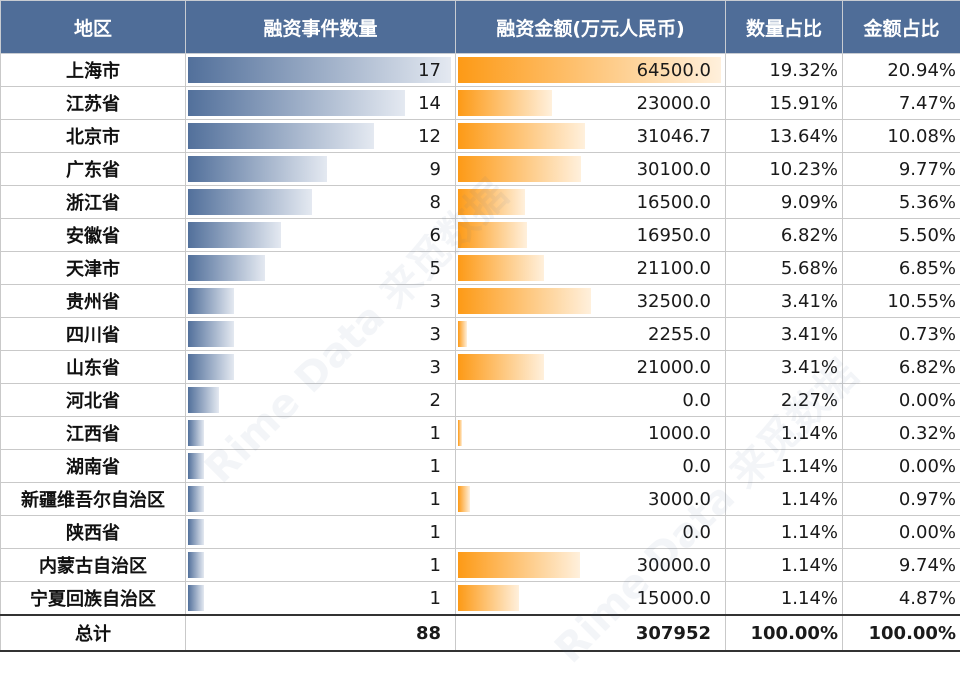 The image size is (960, 674). What do you see at coordinates (93, 433) in the screenshot?
I see `region-cell: 江西省` at bounding box center [93, 433].